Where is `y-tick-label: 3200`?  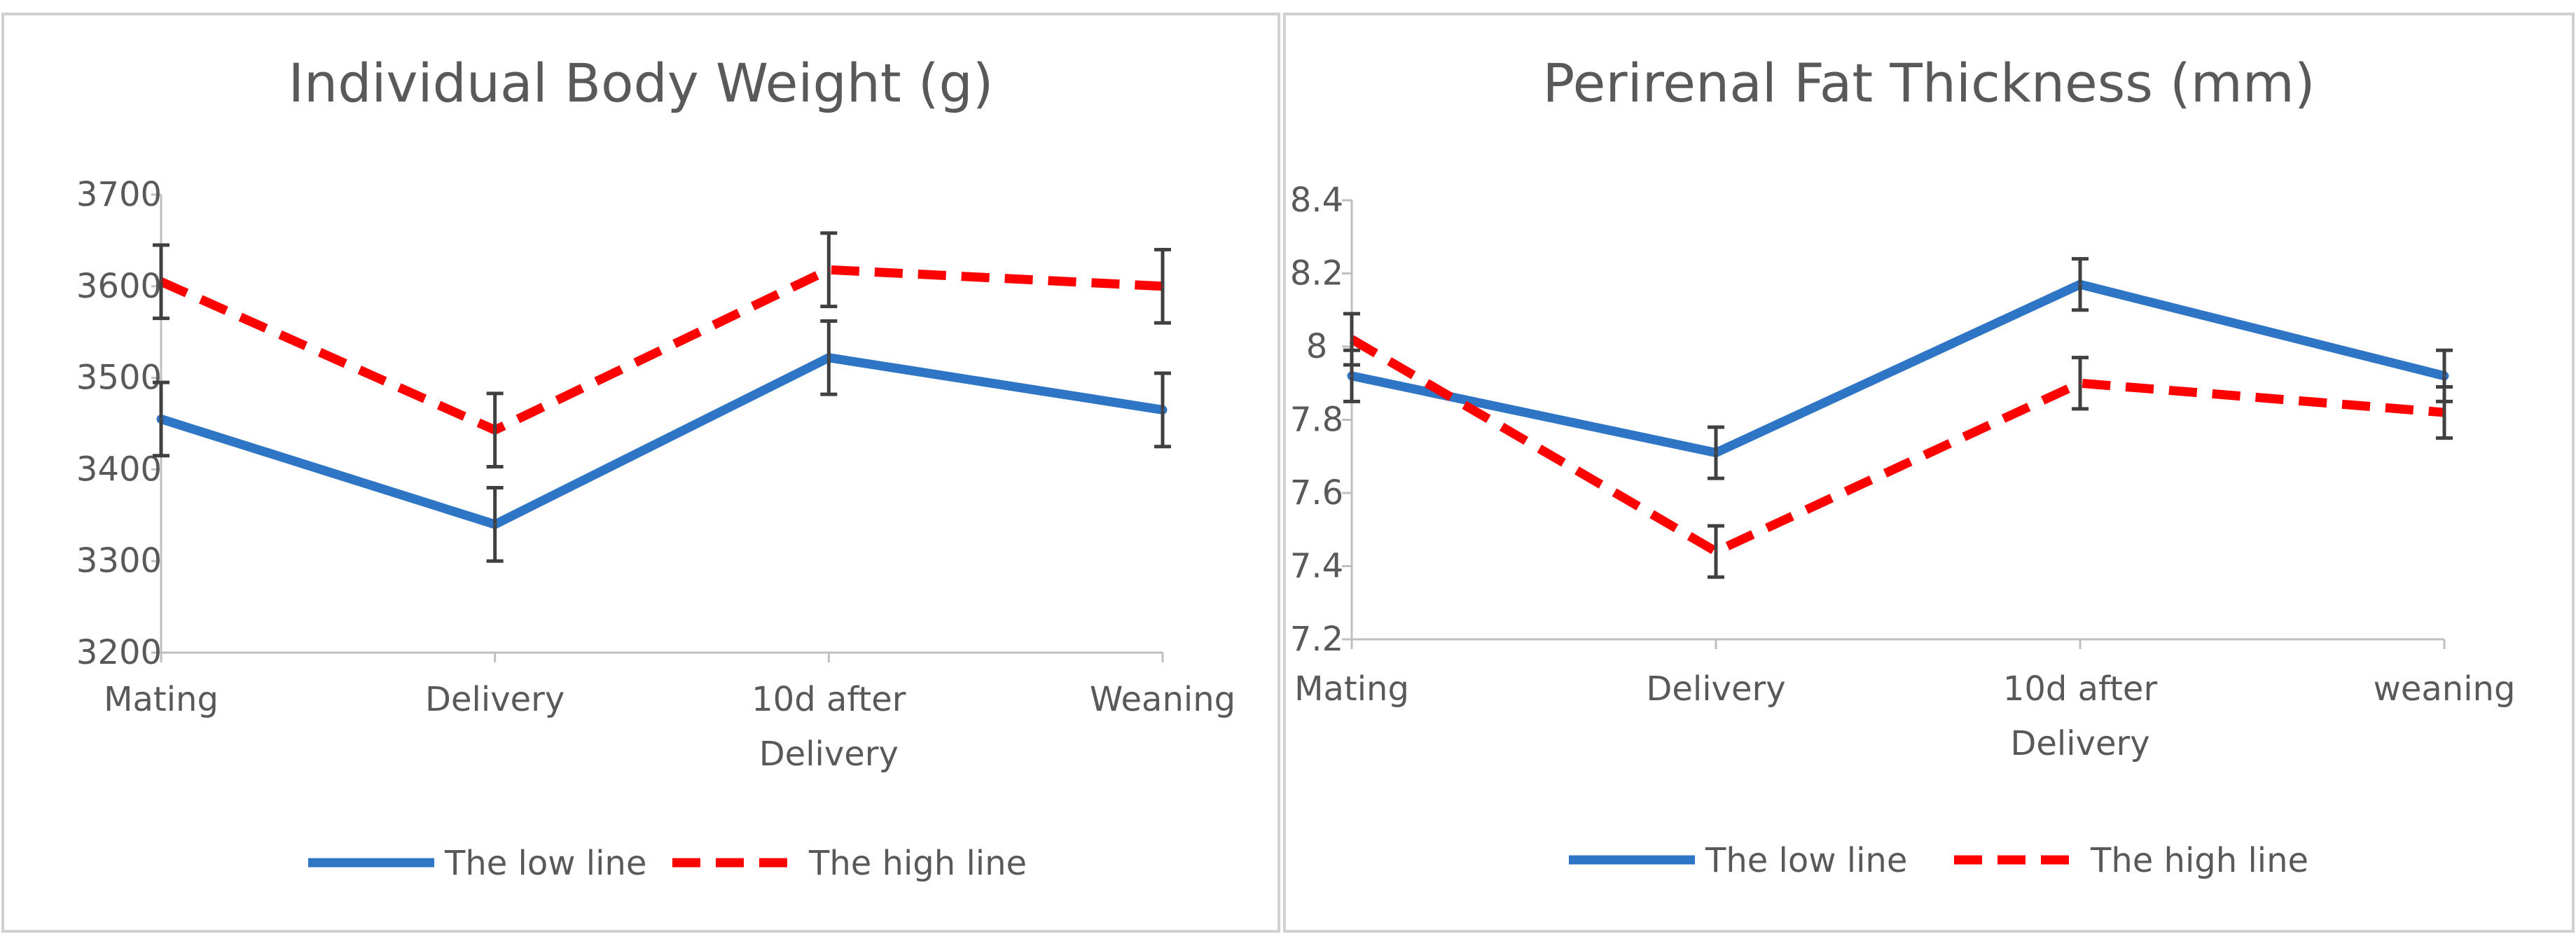 y-tick-label: 3200 is located at coordinates (119, 653).